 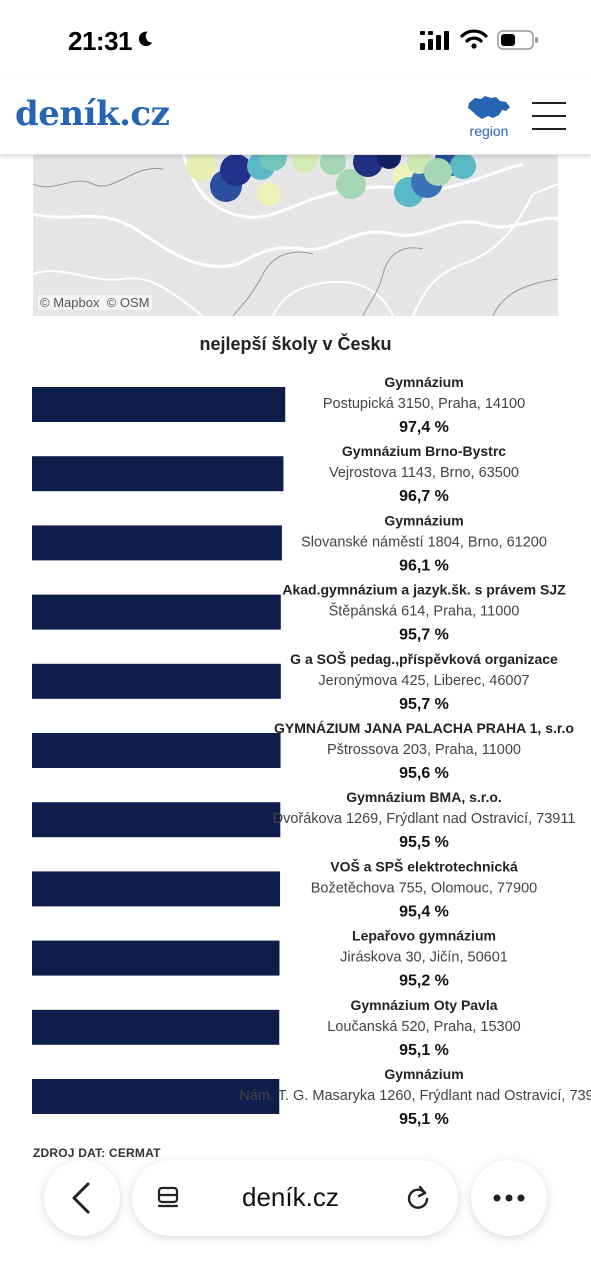 I want to click on hamburger-menu-button, so click(x=549, y=117).